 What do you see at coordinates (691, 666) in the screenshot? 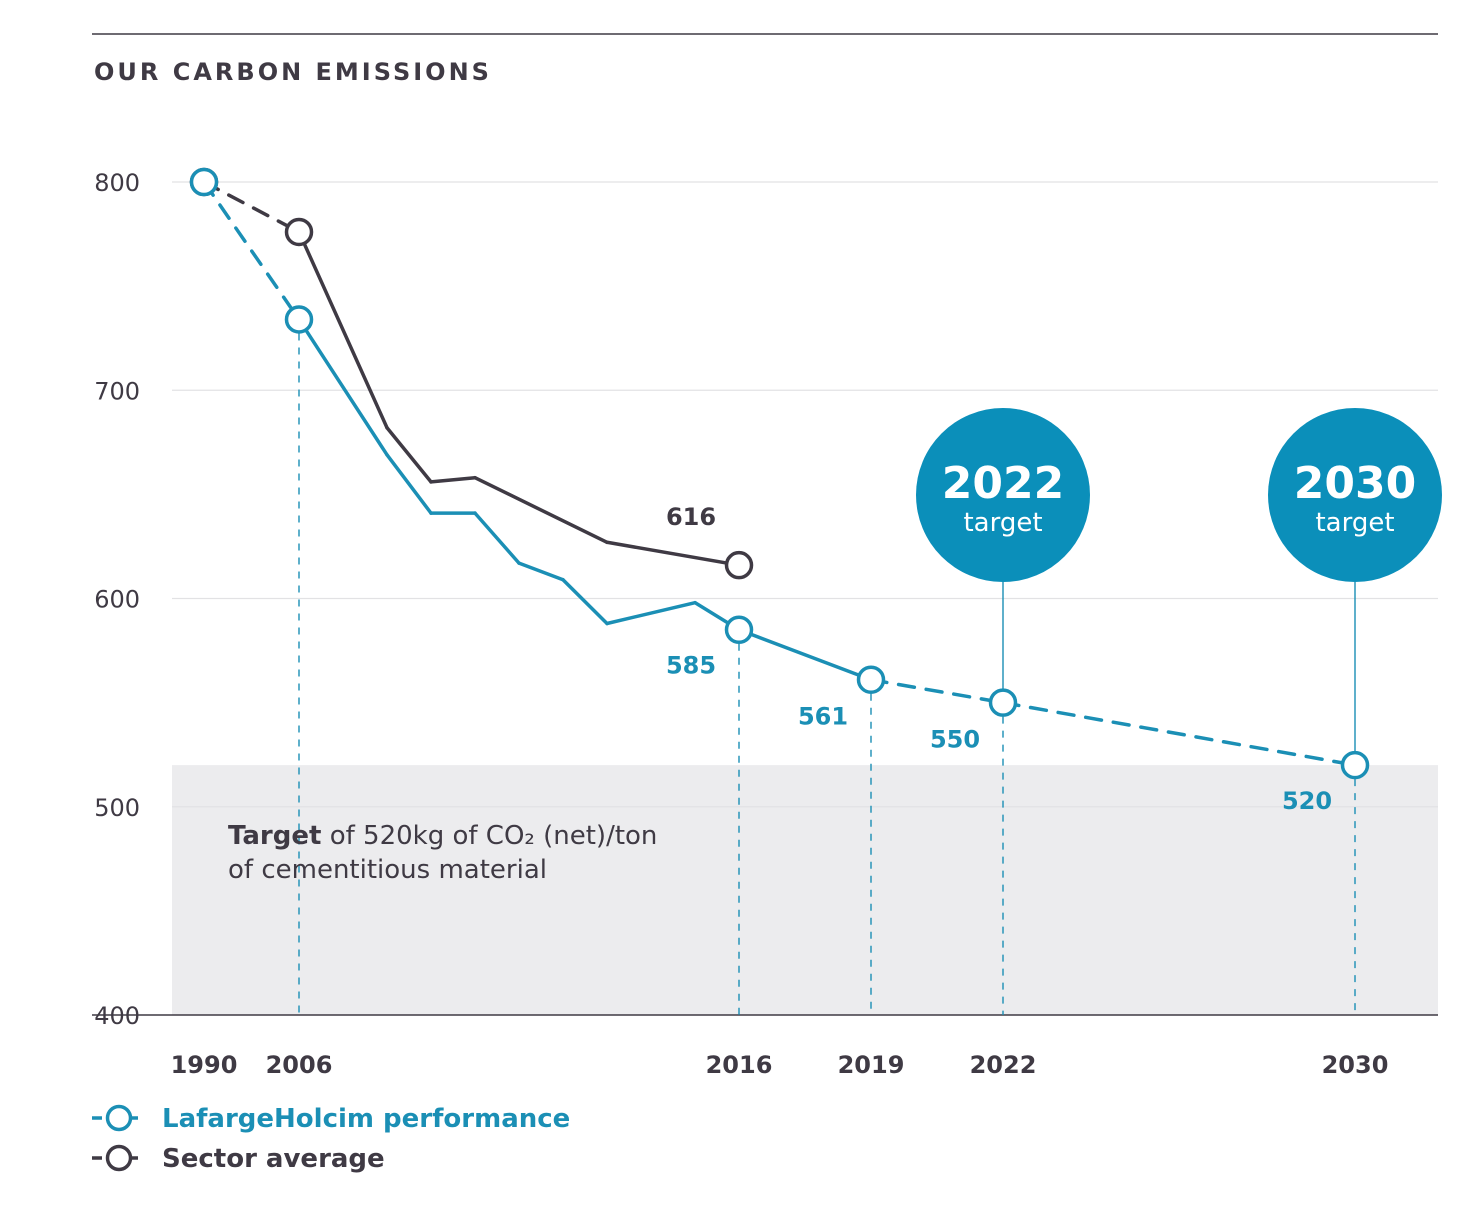
I see `data-label: 585` at bounding box center [691, 666].